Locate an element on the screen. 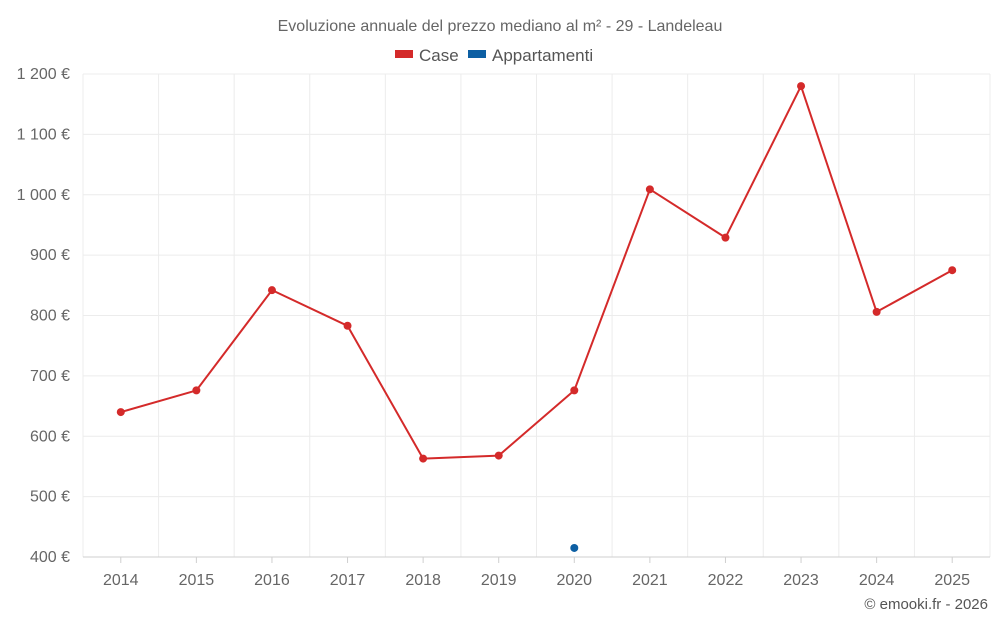  x-tick-label: 2025 is located at coordinates (952, 580).